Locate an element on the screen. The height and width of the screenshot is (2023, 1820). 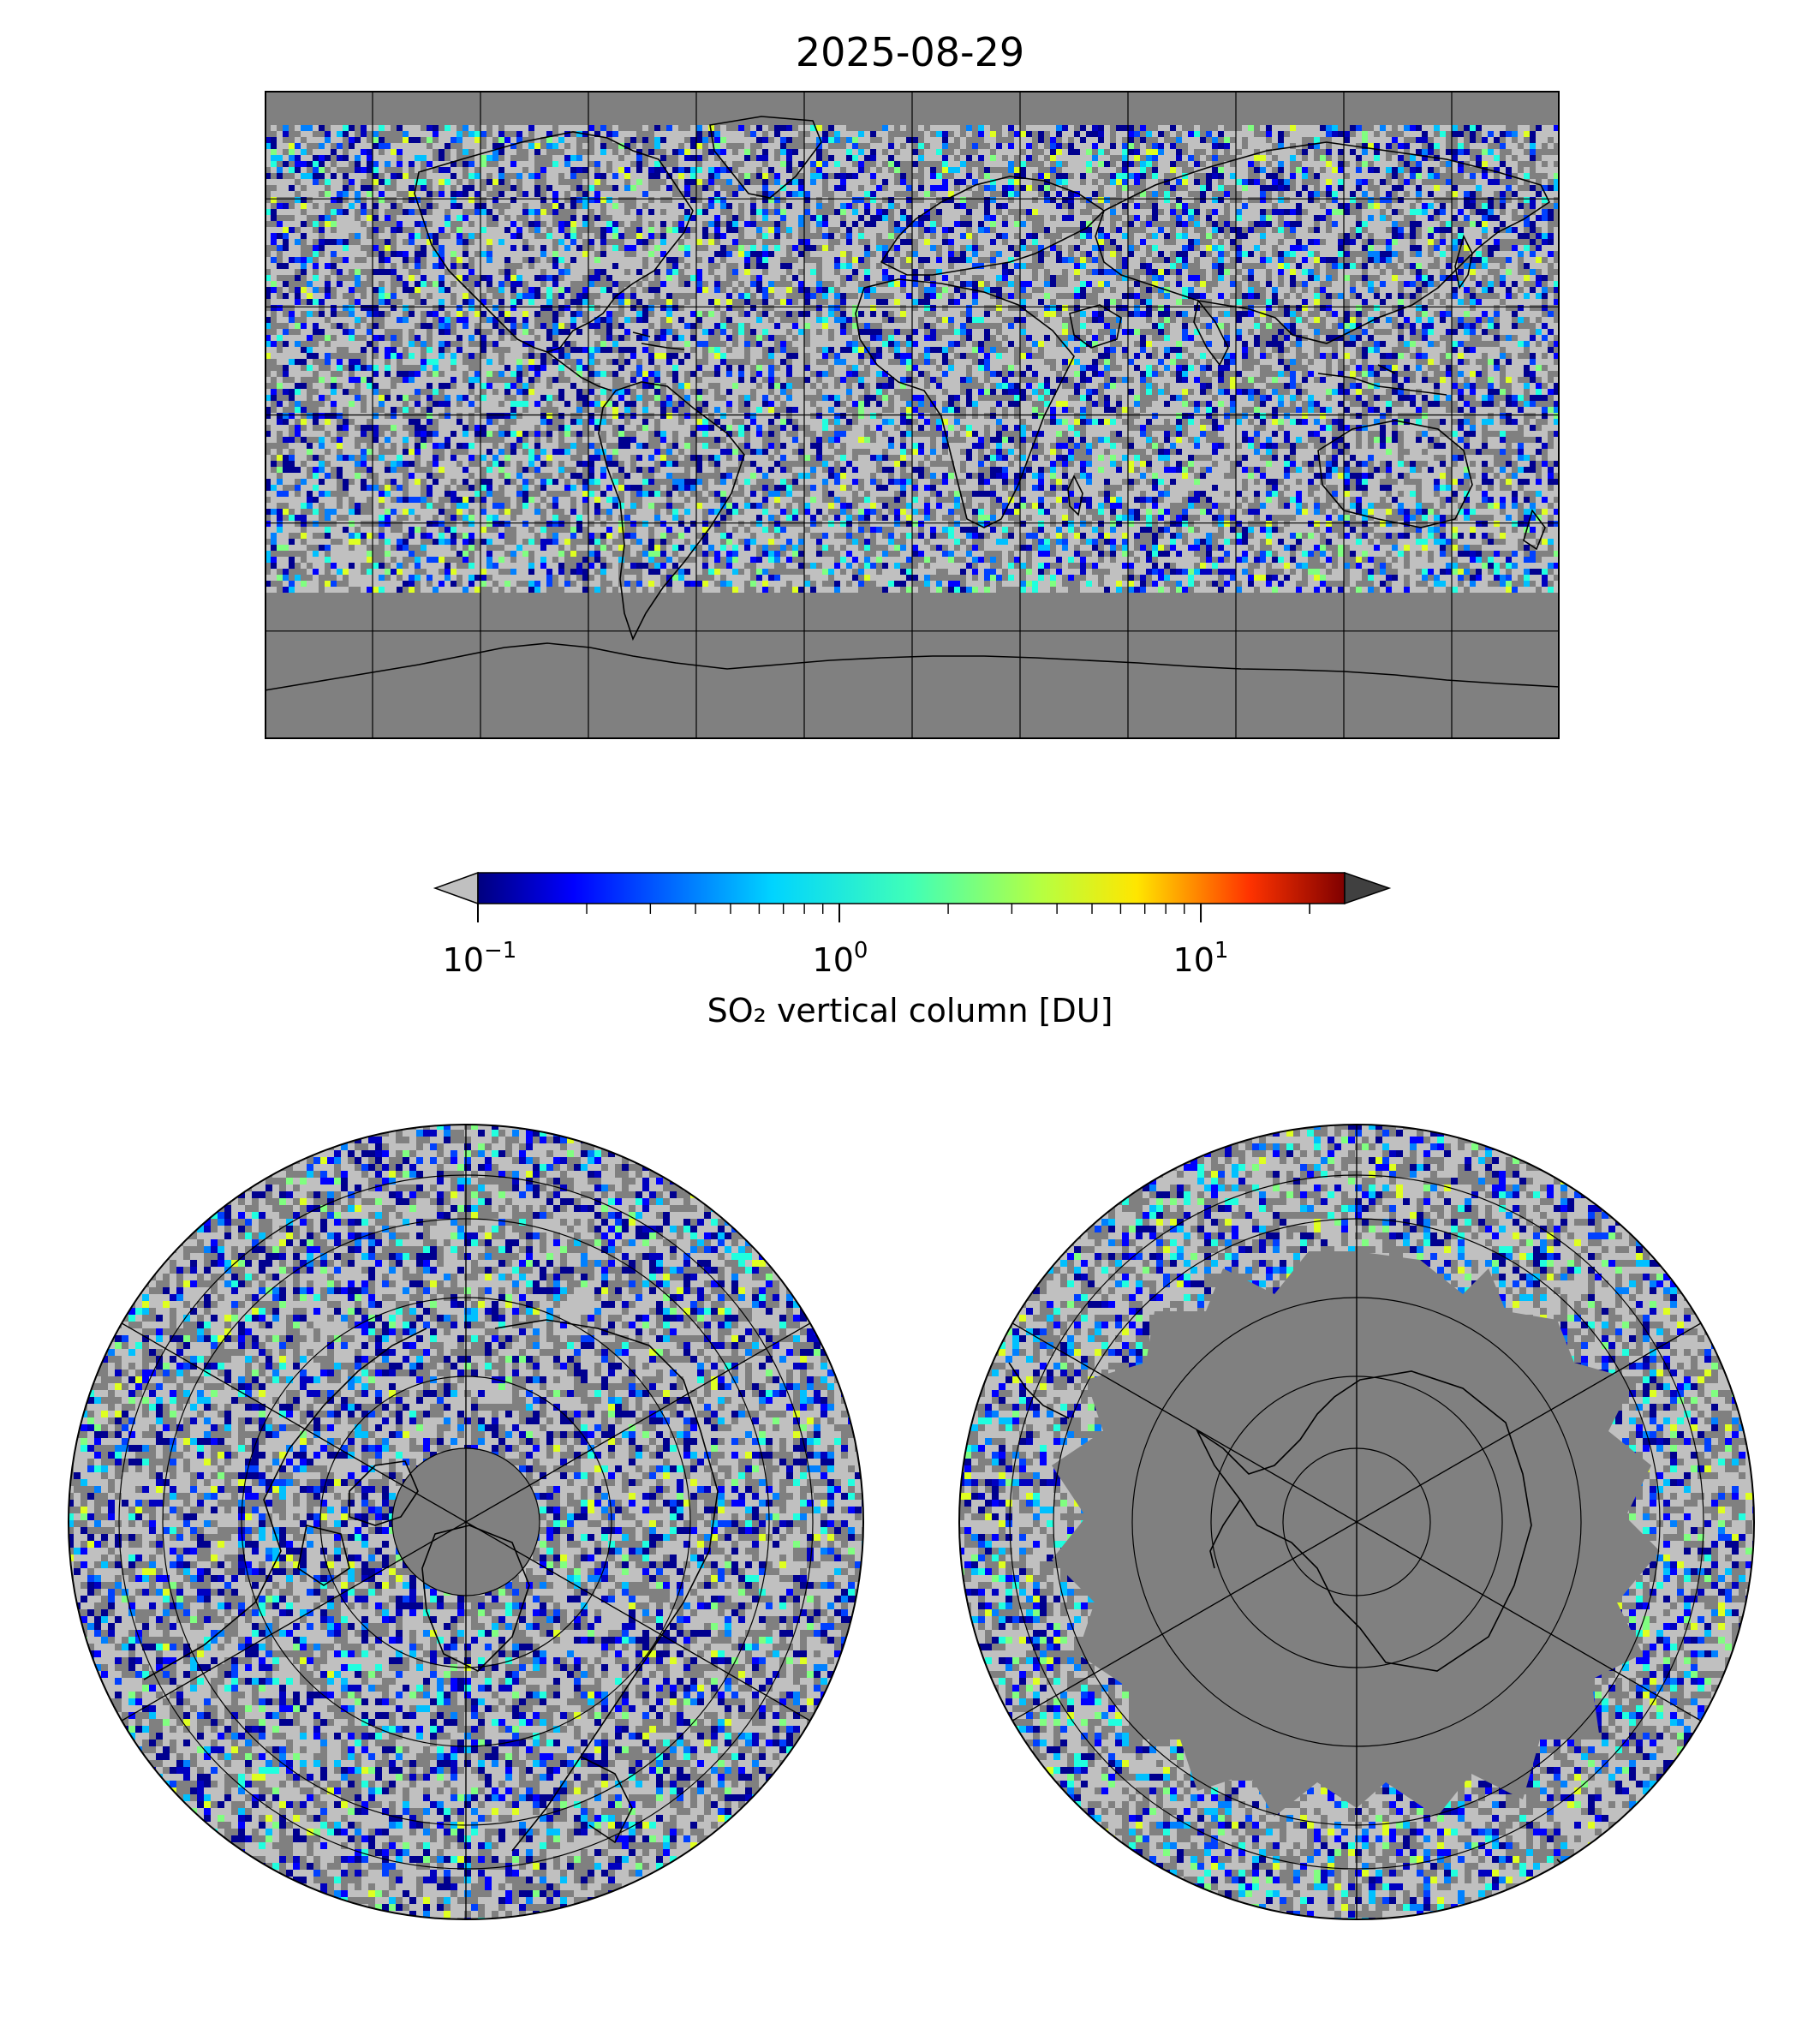
coastline-africa is located at coordinates (965, 403).